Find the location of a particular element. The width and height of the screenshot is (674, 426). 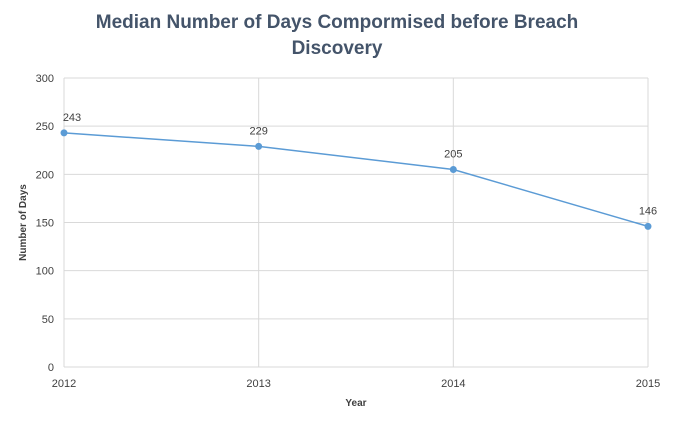

y-axis-title: Number of Days is located at coordinates (23, 222).